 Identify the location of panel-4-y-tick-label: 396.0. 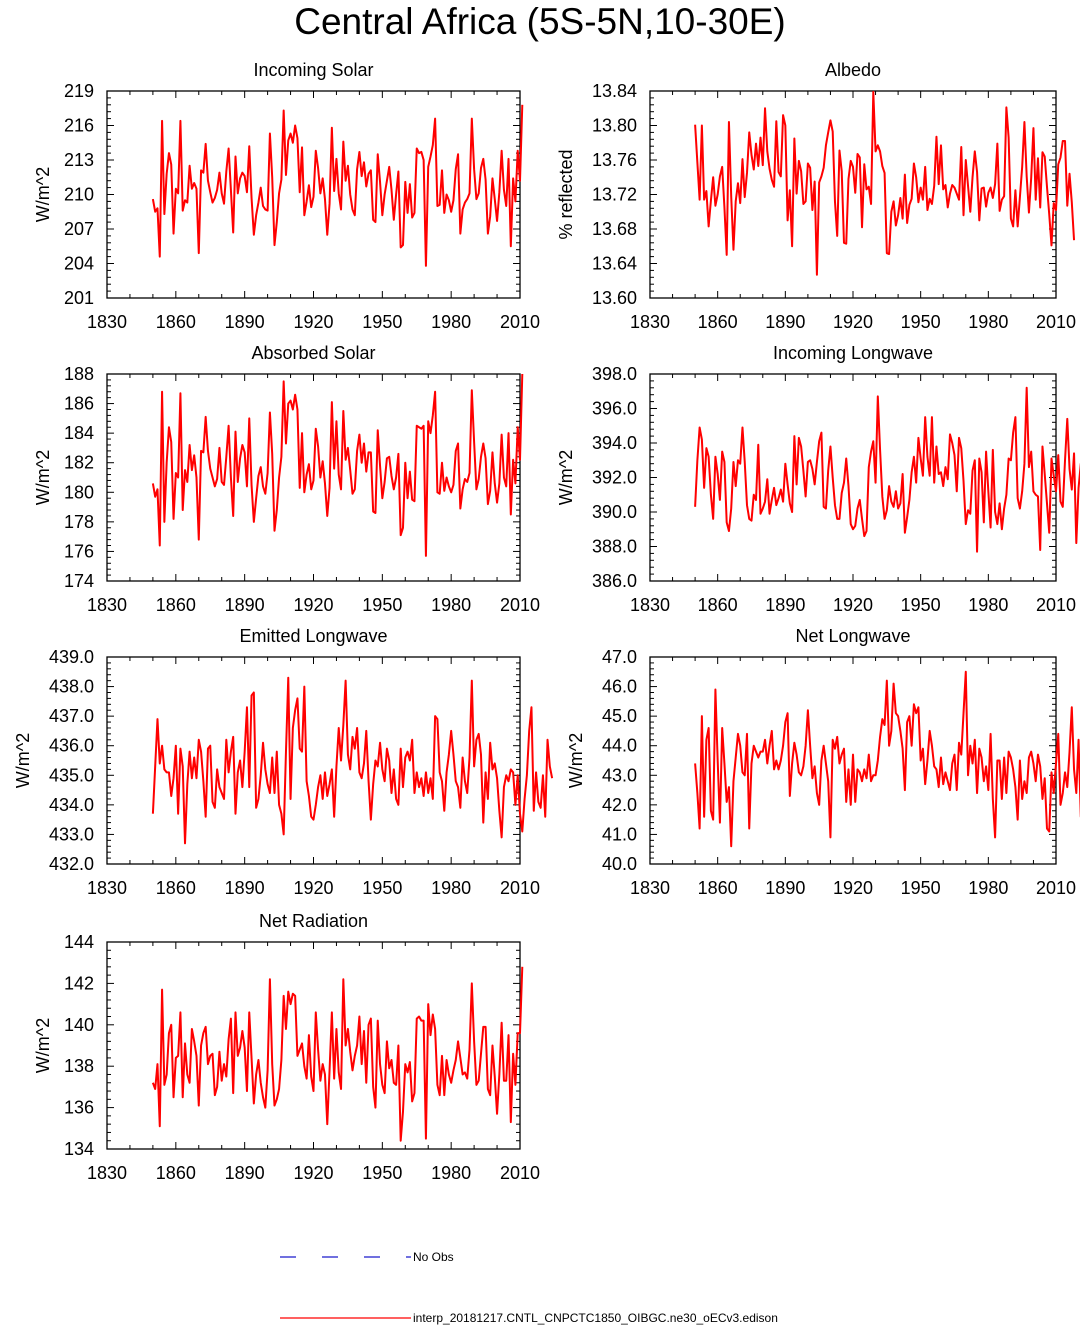
(614, 409).